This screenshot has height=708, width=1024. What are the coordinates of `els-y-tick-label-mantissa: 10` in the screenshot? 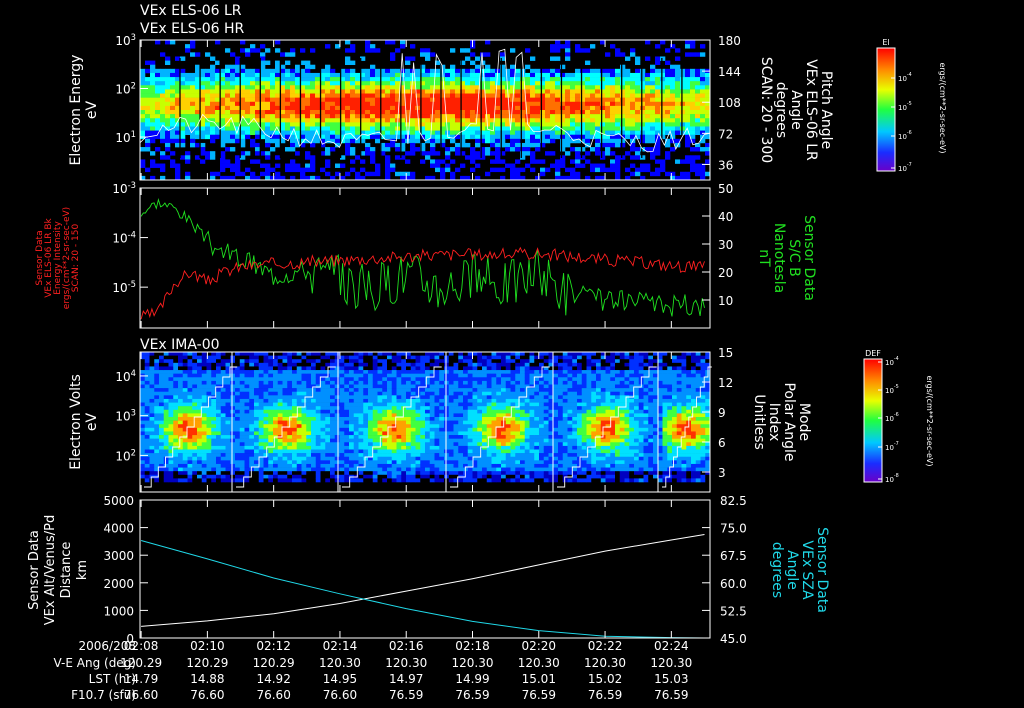 It's located at (122, 138).